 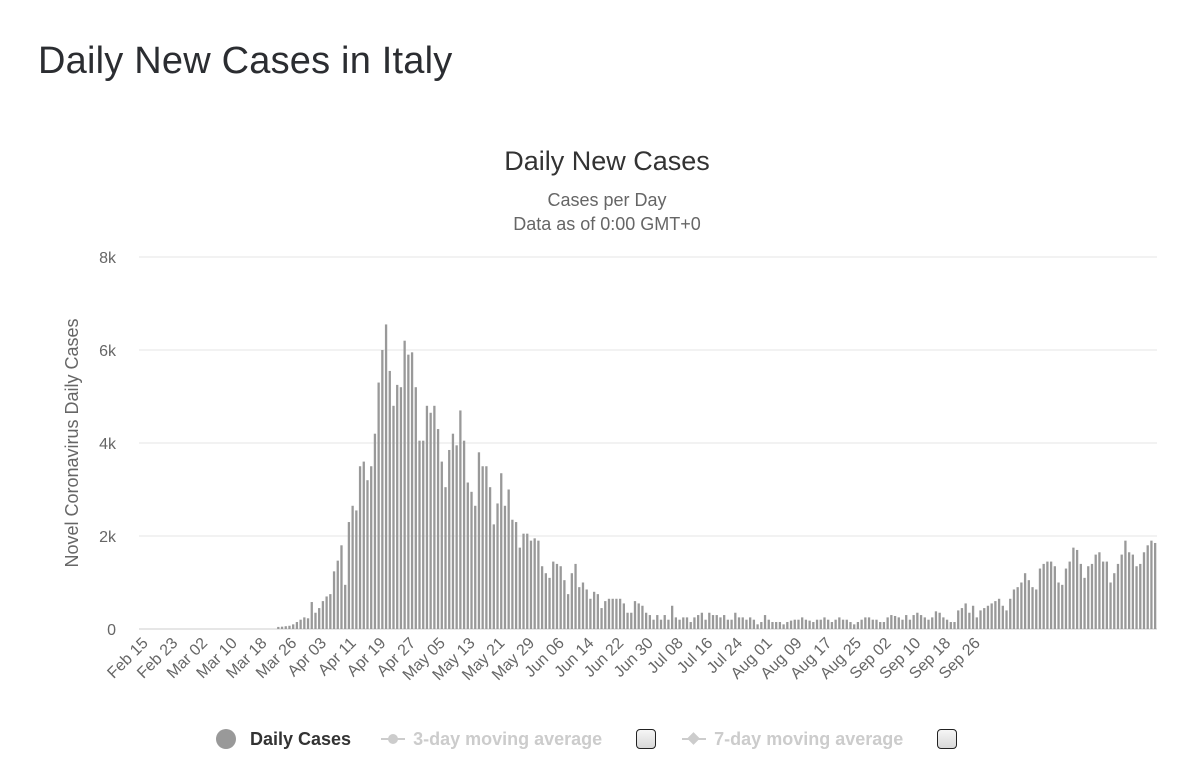 I want to click on legend-7-day-checkbox, so click(x=947, y=739).